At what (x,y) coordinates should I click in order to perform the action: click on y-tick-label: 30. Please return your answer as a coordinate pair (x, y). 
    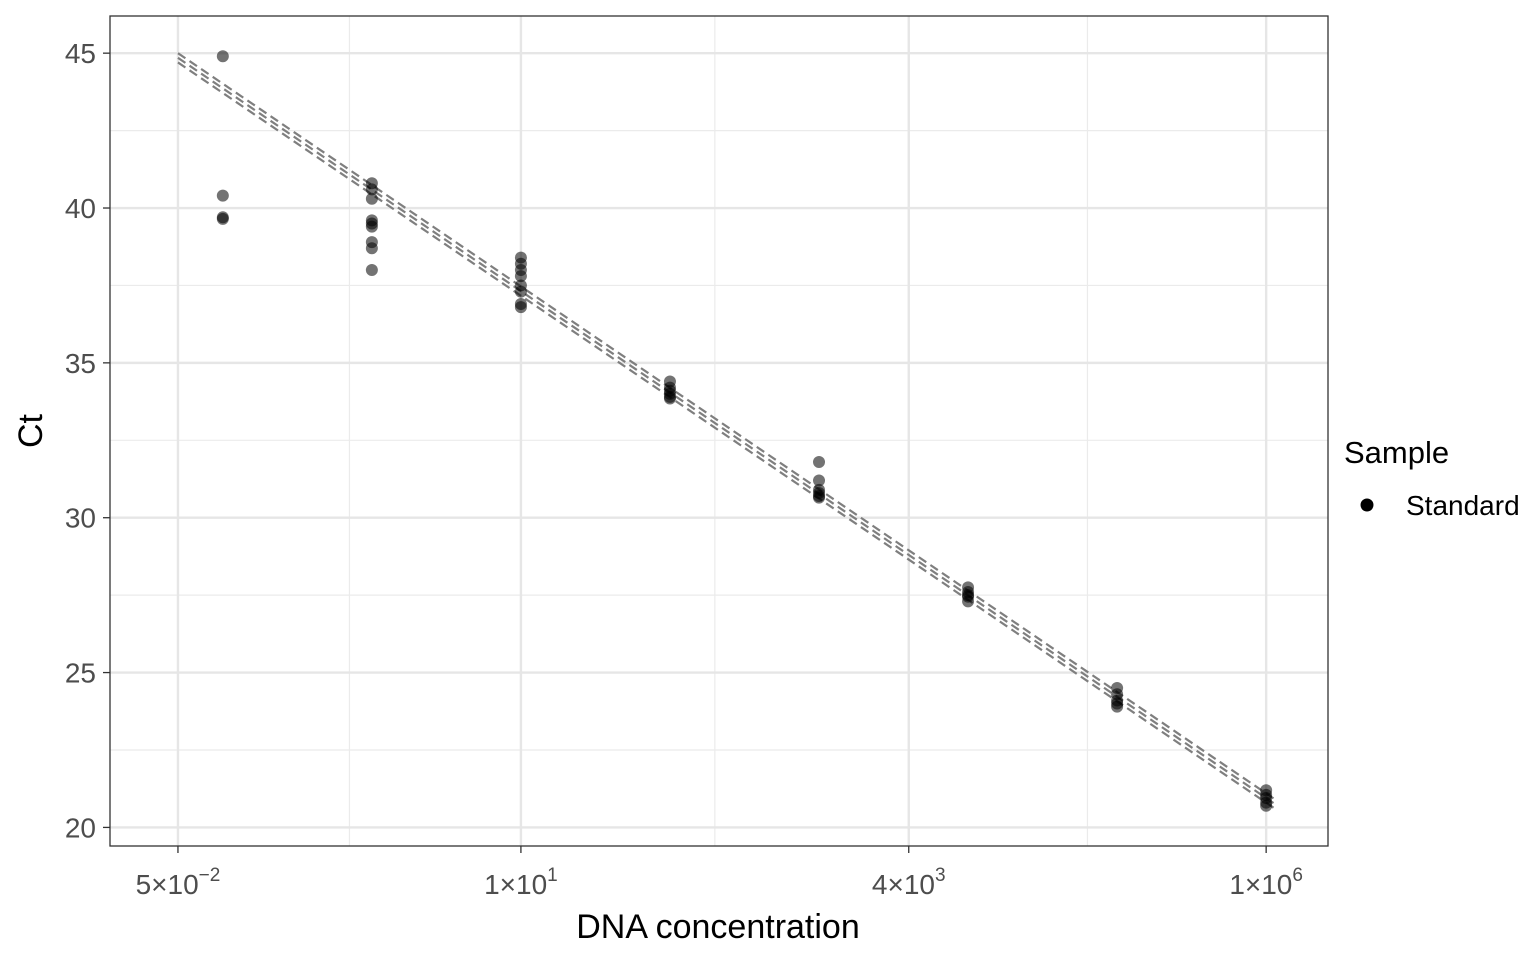
    Looking at the image, I should click on (80, 518).